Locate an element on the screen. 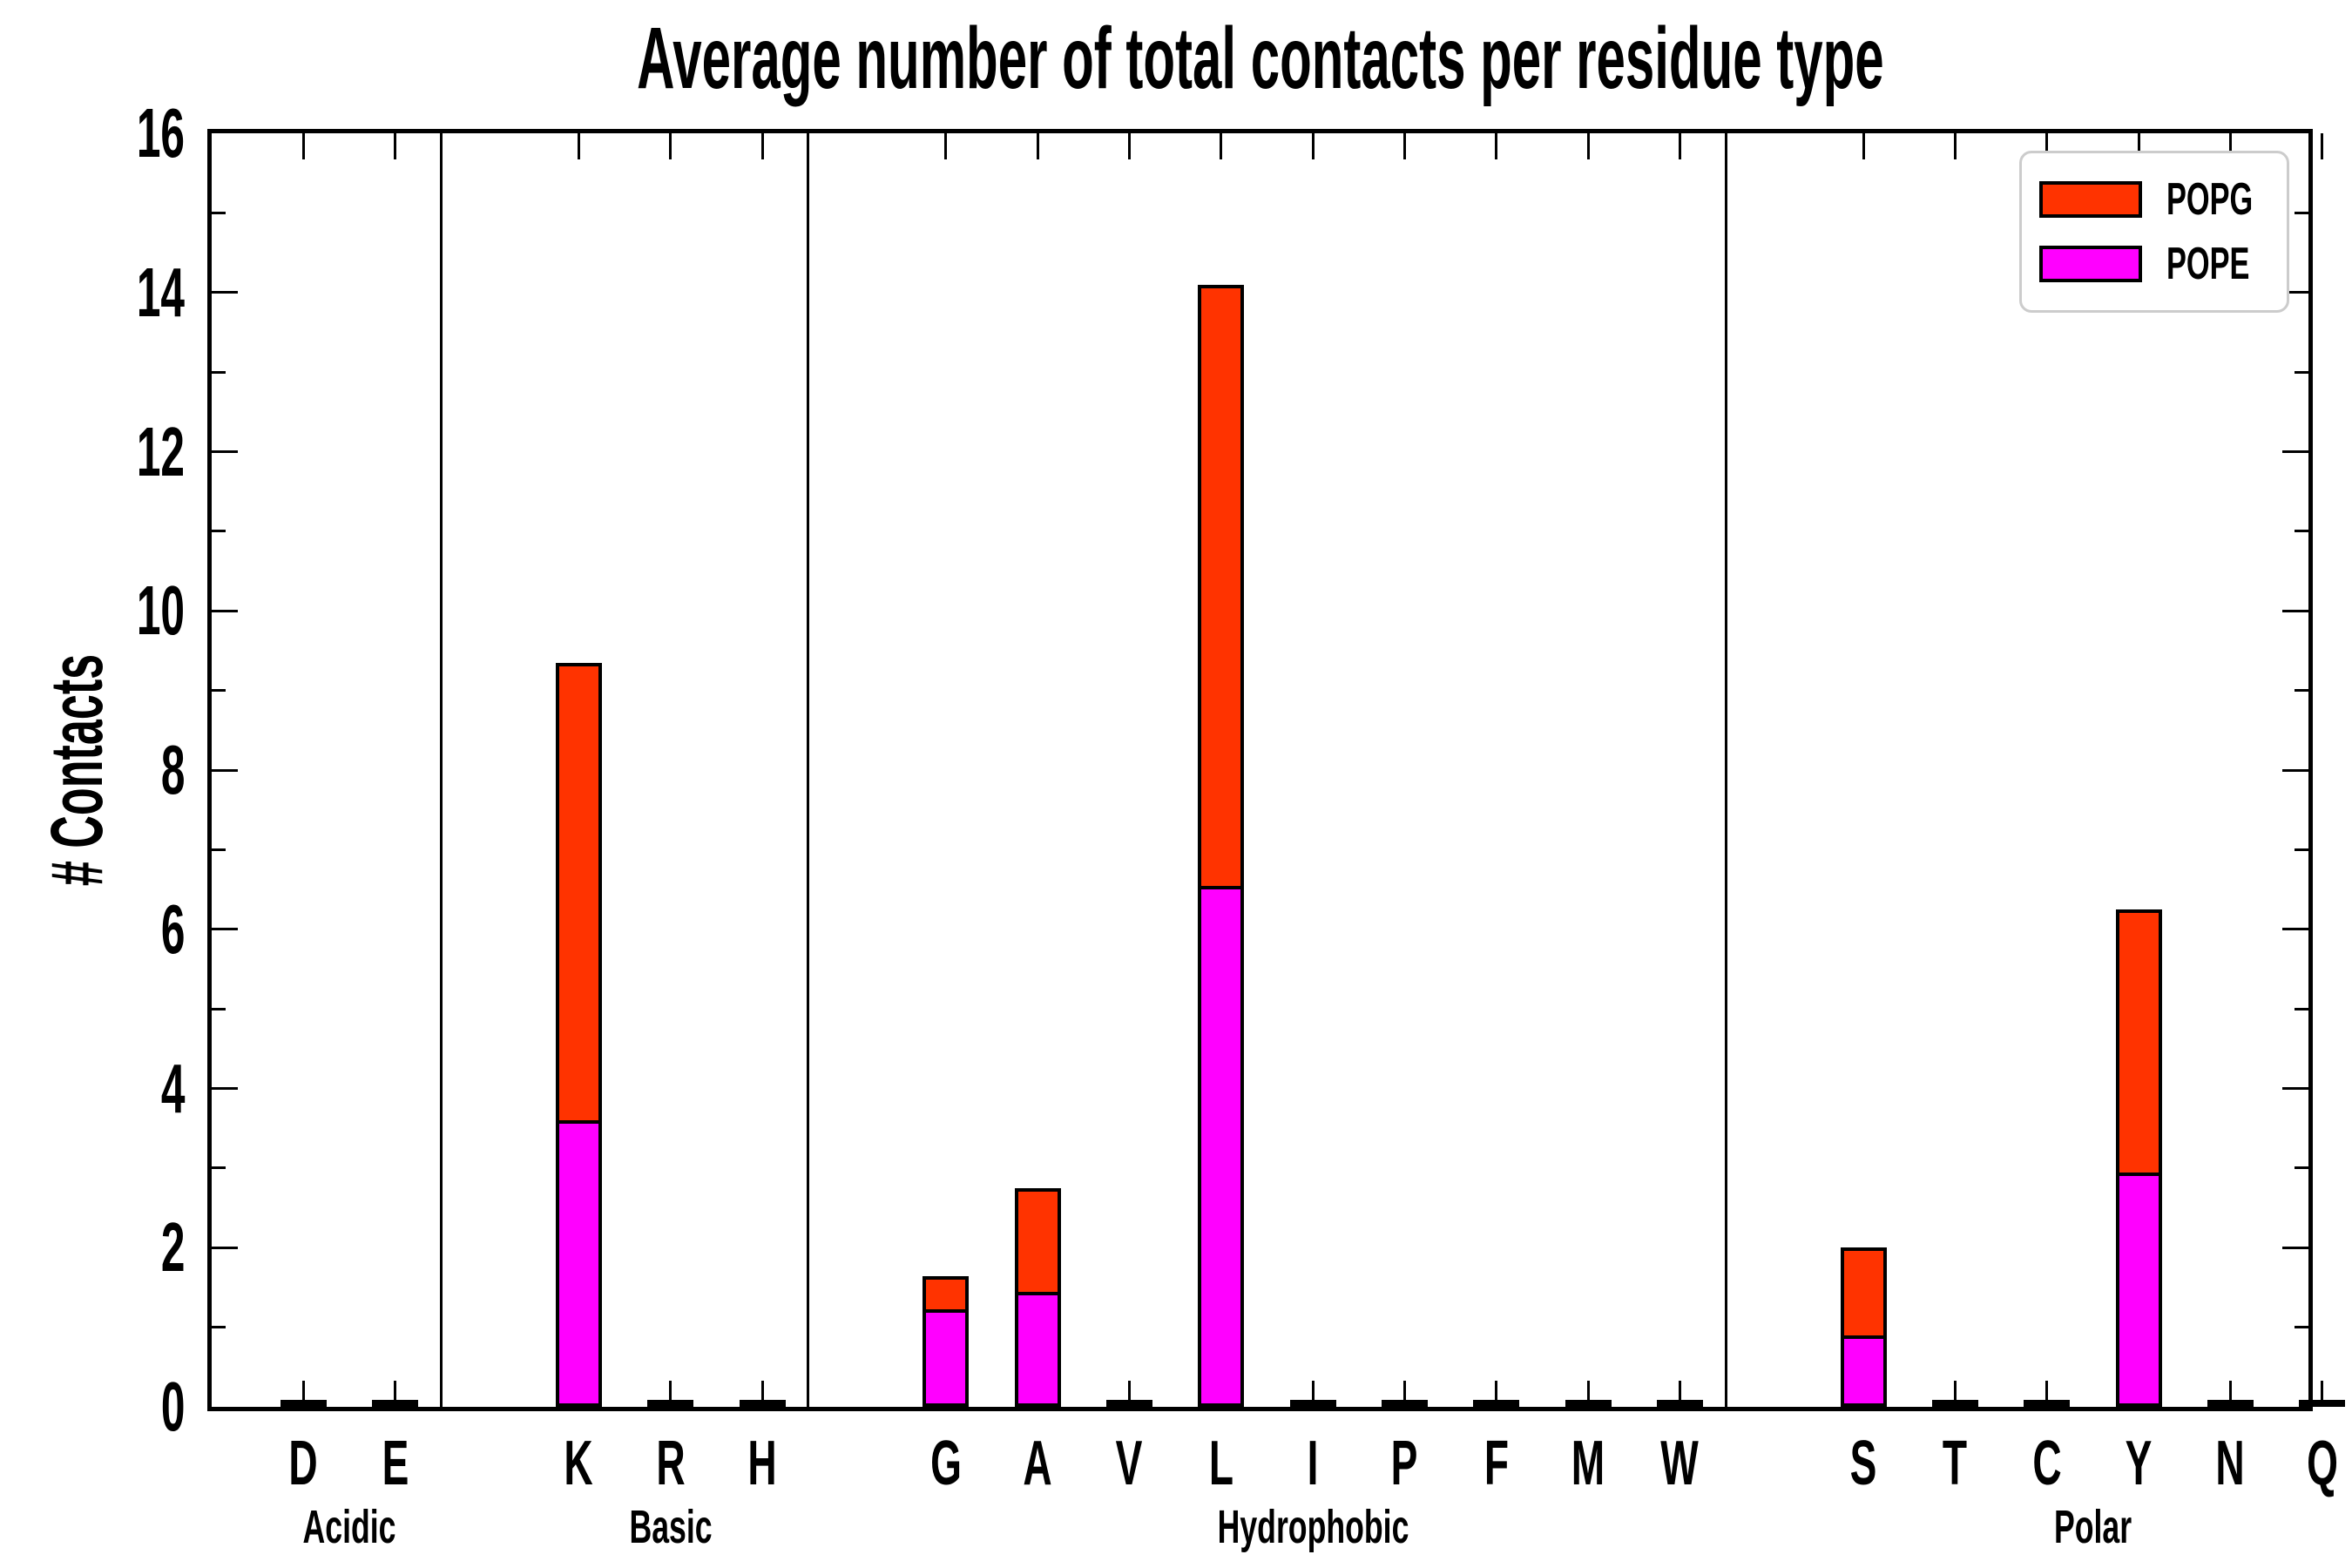  group-label-text: Hydrophobic is located at coordinates (1313, 1527).